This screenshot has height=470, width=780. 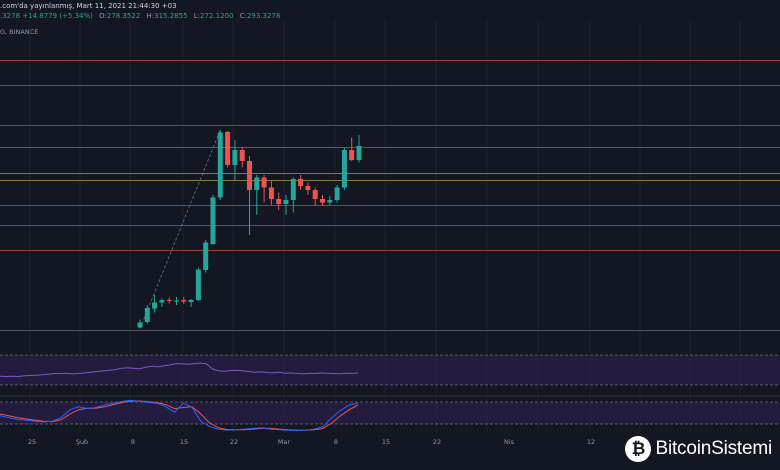 What do you see at coordinates (509, 442) in the screenshot?
I see `x-tick-label: Nis` at bounding box center [509, 442].